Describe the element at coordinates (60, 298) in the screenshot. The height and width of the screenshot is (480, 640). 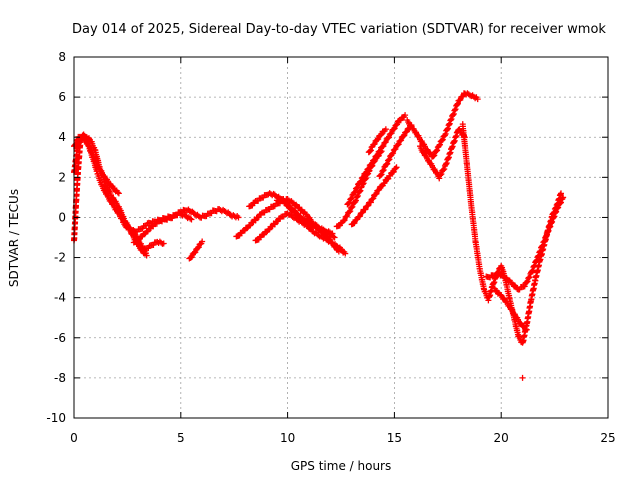
I see `y-tick-label: -4` at that location.